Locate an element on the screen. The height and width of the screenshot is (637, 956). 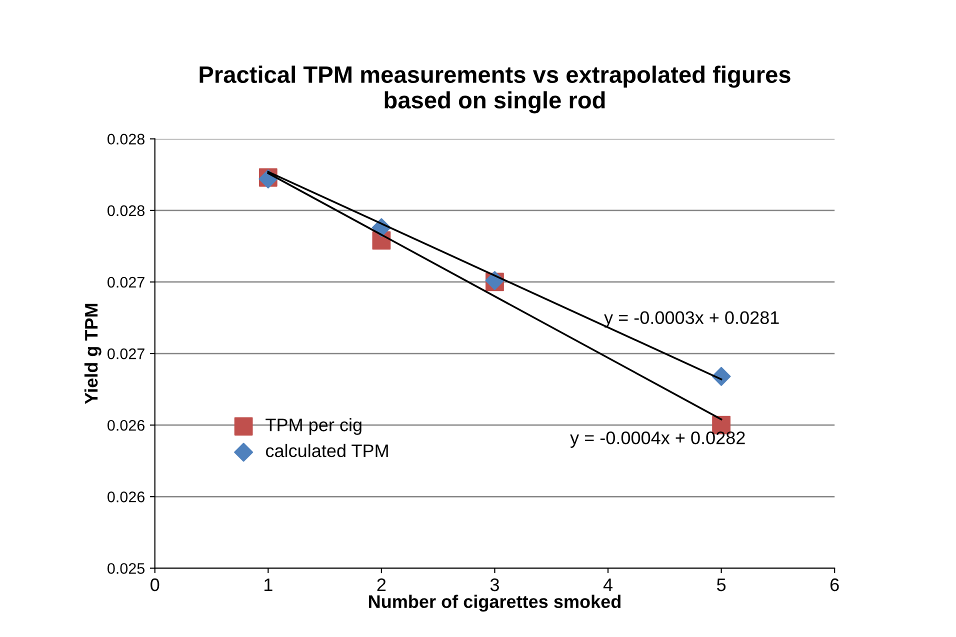
x-tick-label: 4 is located at coordinates (608, 585).